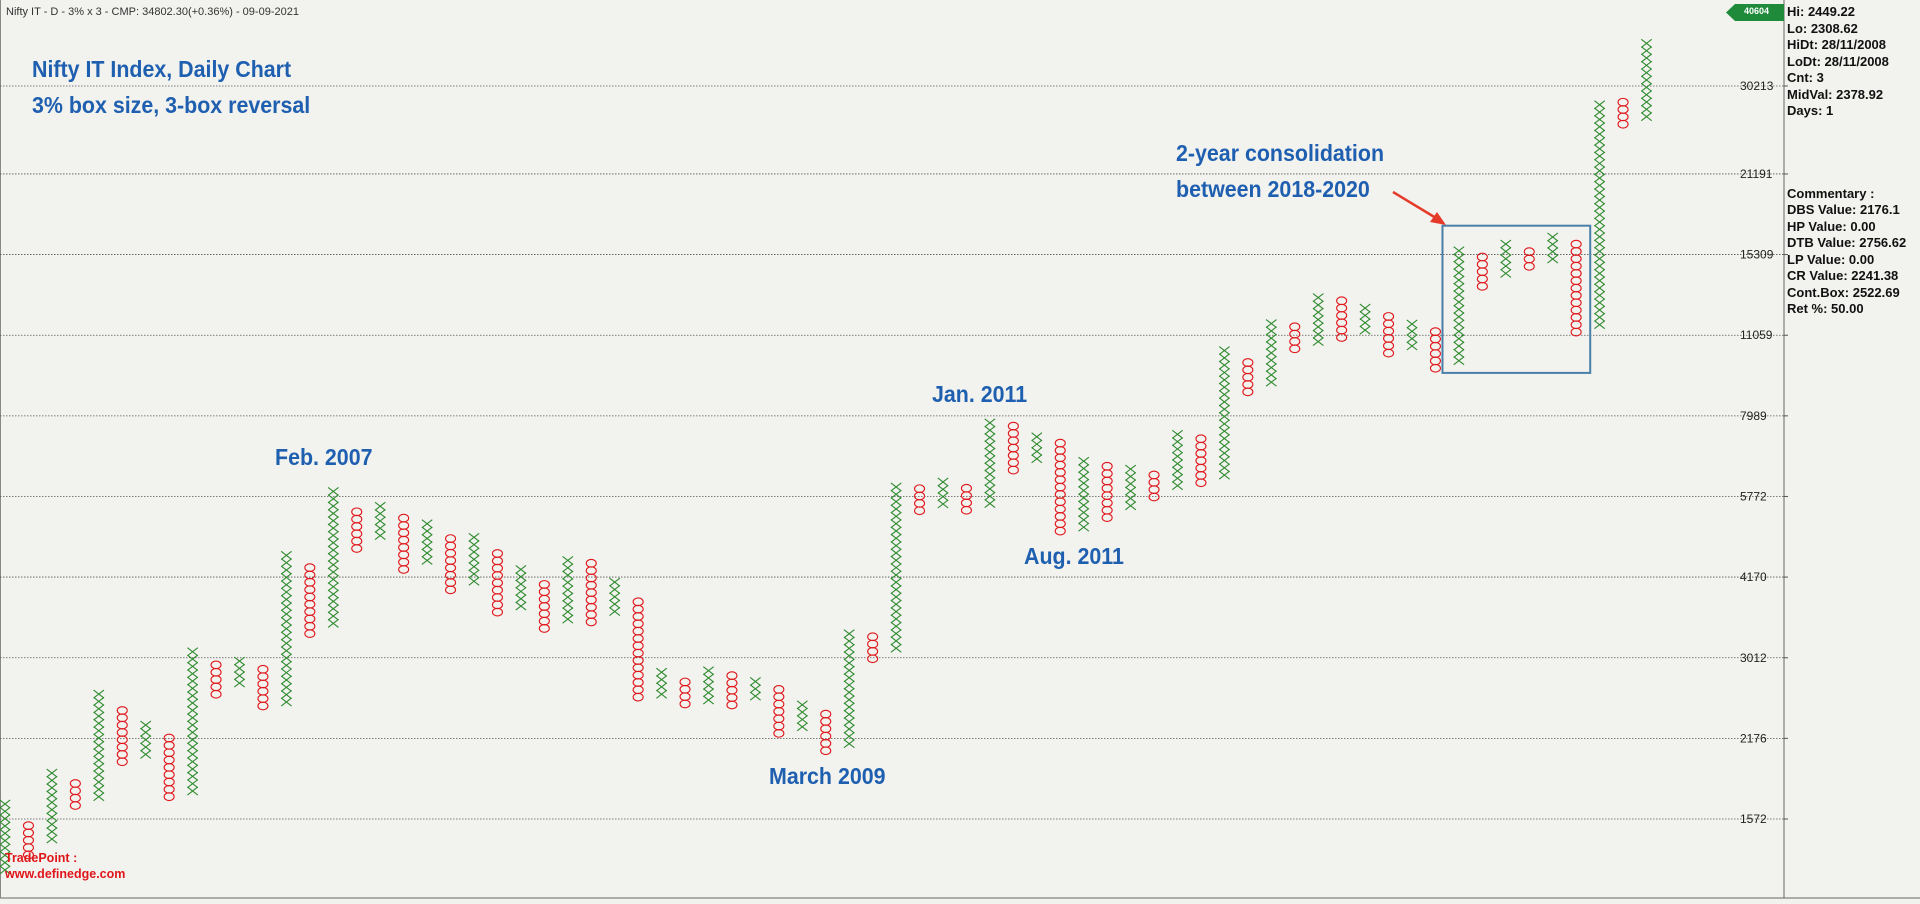  What do you see at coordinates (1753, 658) in the screenshot?
I see `y-tick-label: 3012` at bounding box center [1753, 658].